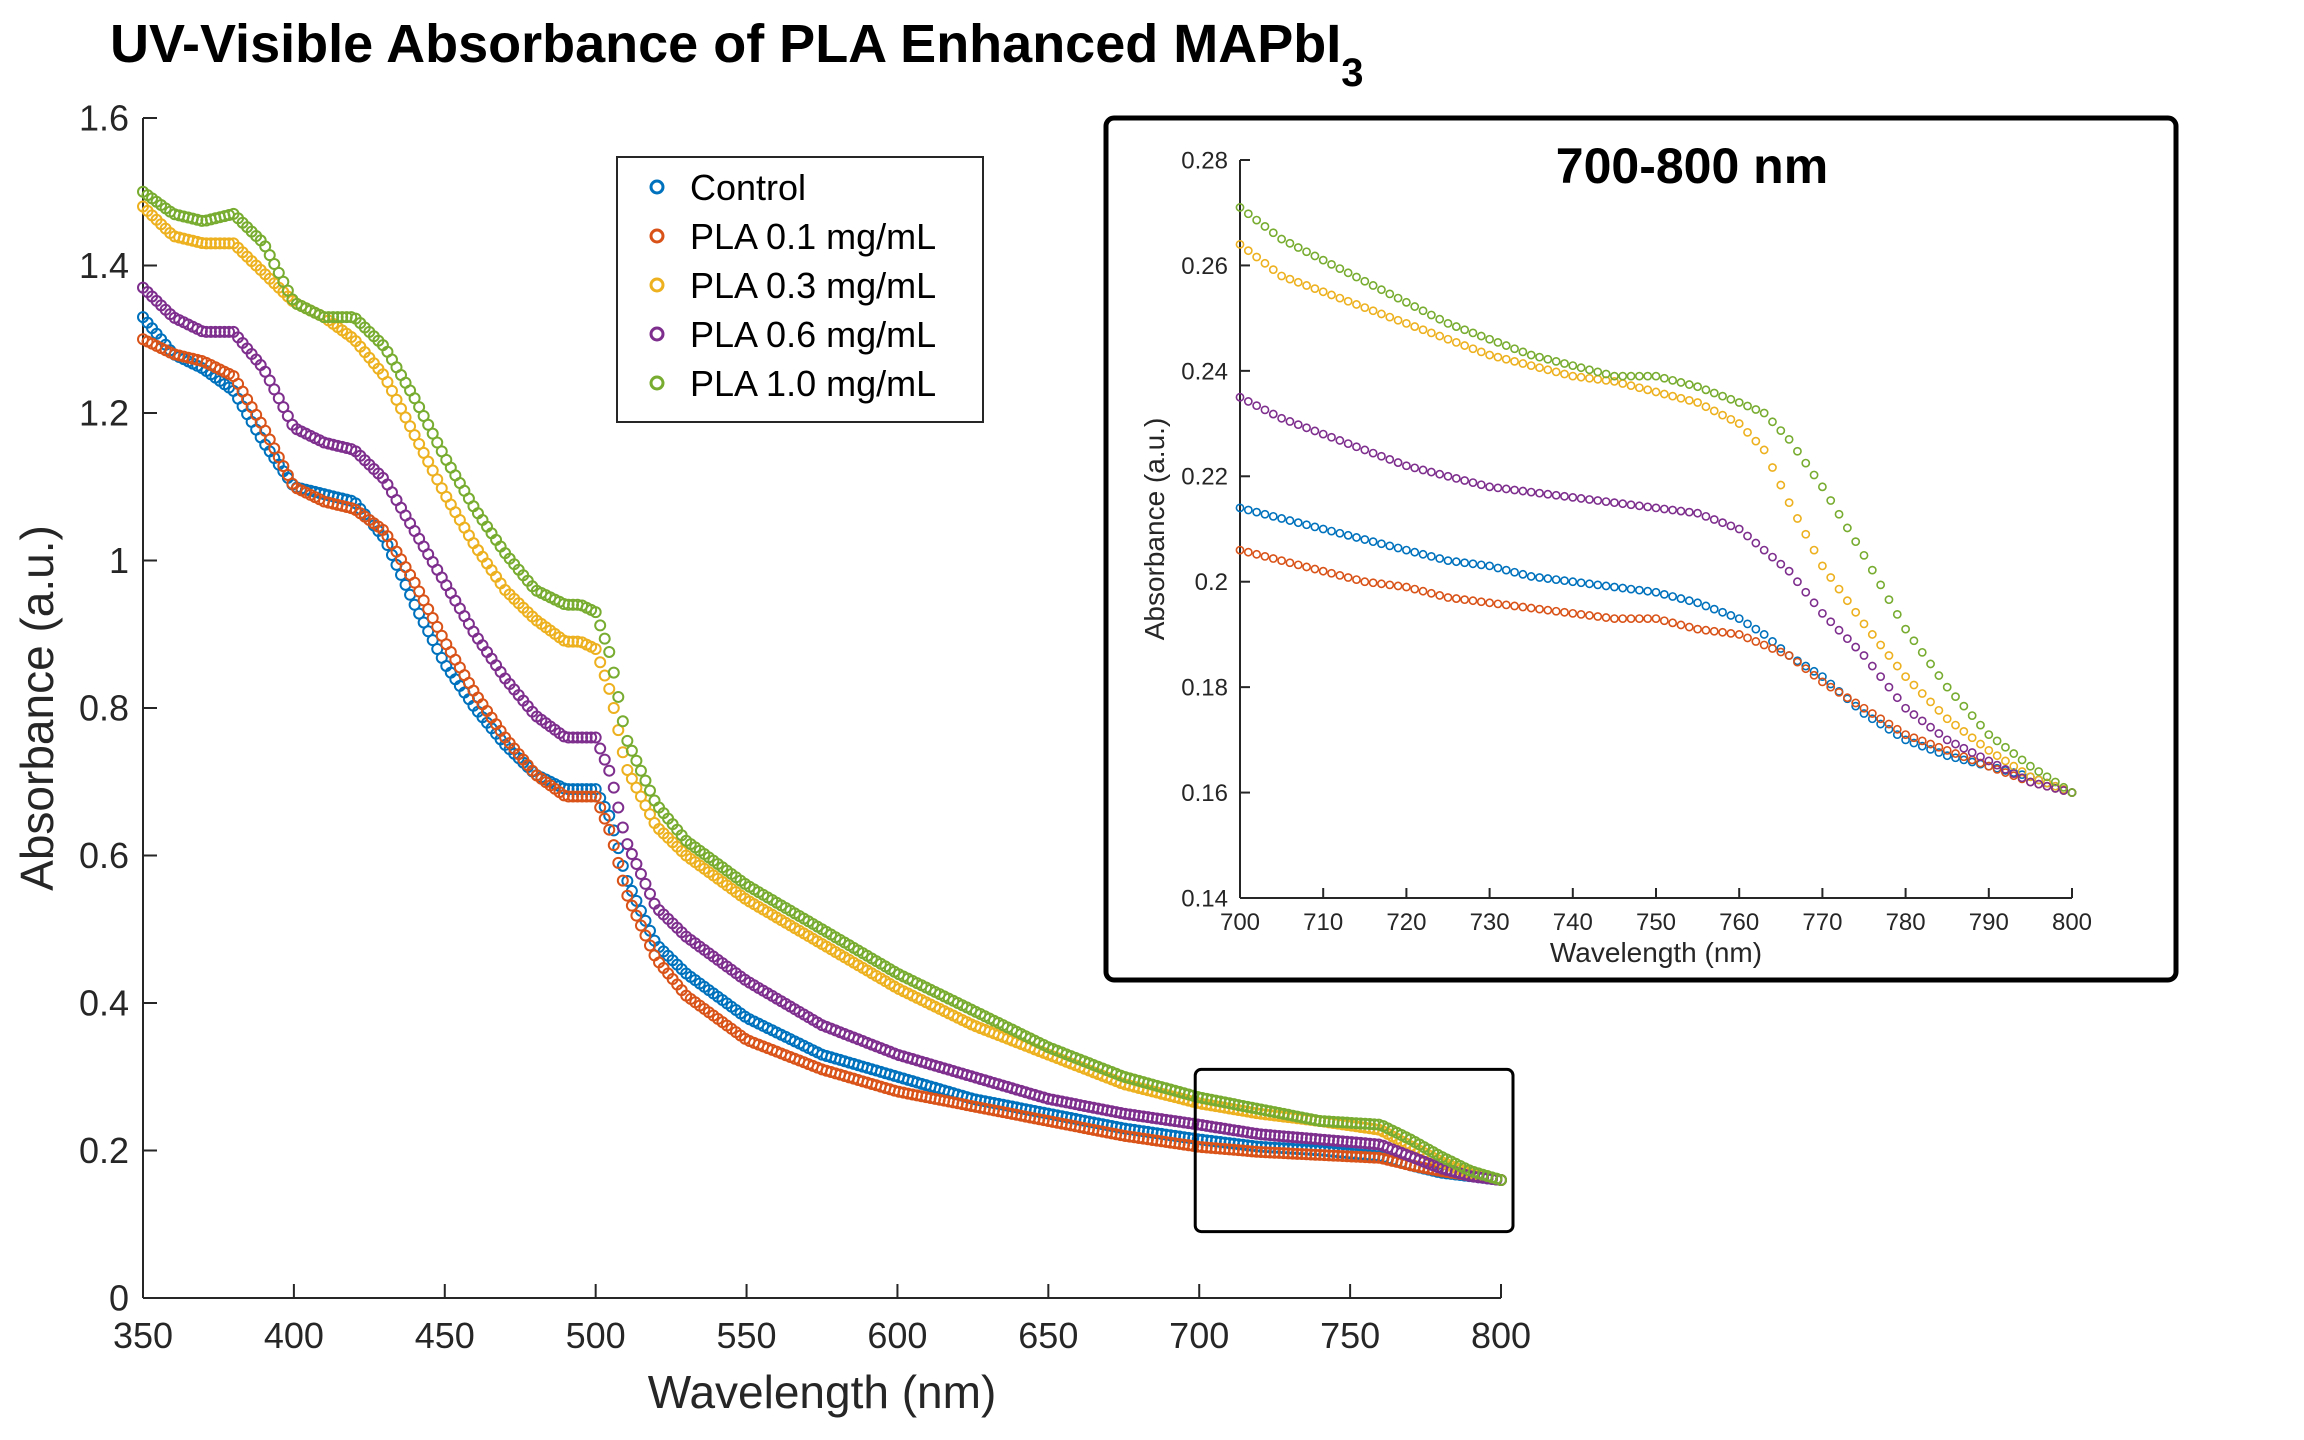 This screenshot has width=2304, height=1440. I want to click on legend-label: Control, so click(748, 187).